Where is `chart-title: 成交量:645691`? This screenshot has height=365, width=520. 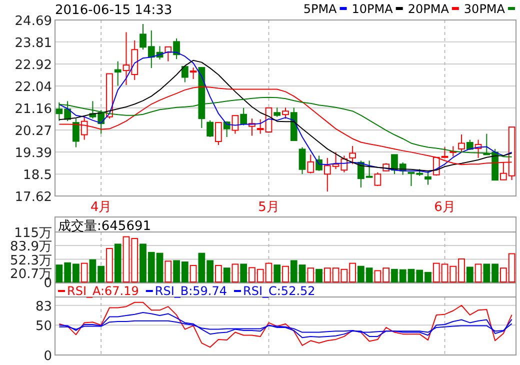 chart-title: 成交量:645691 is located at coordinates (105, 226).